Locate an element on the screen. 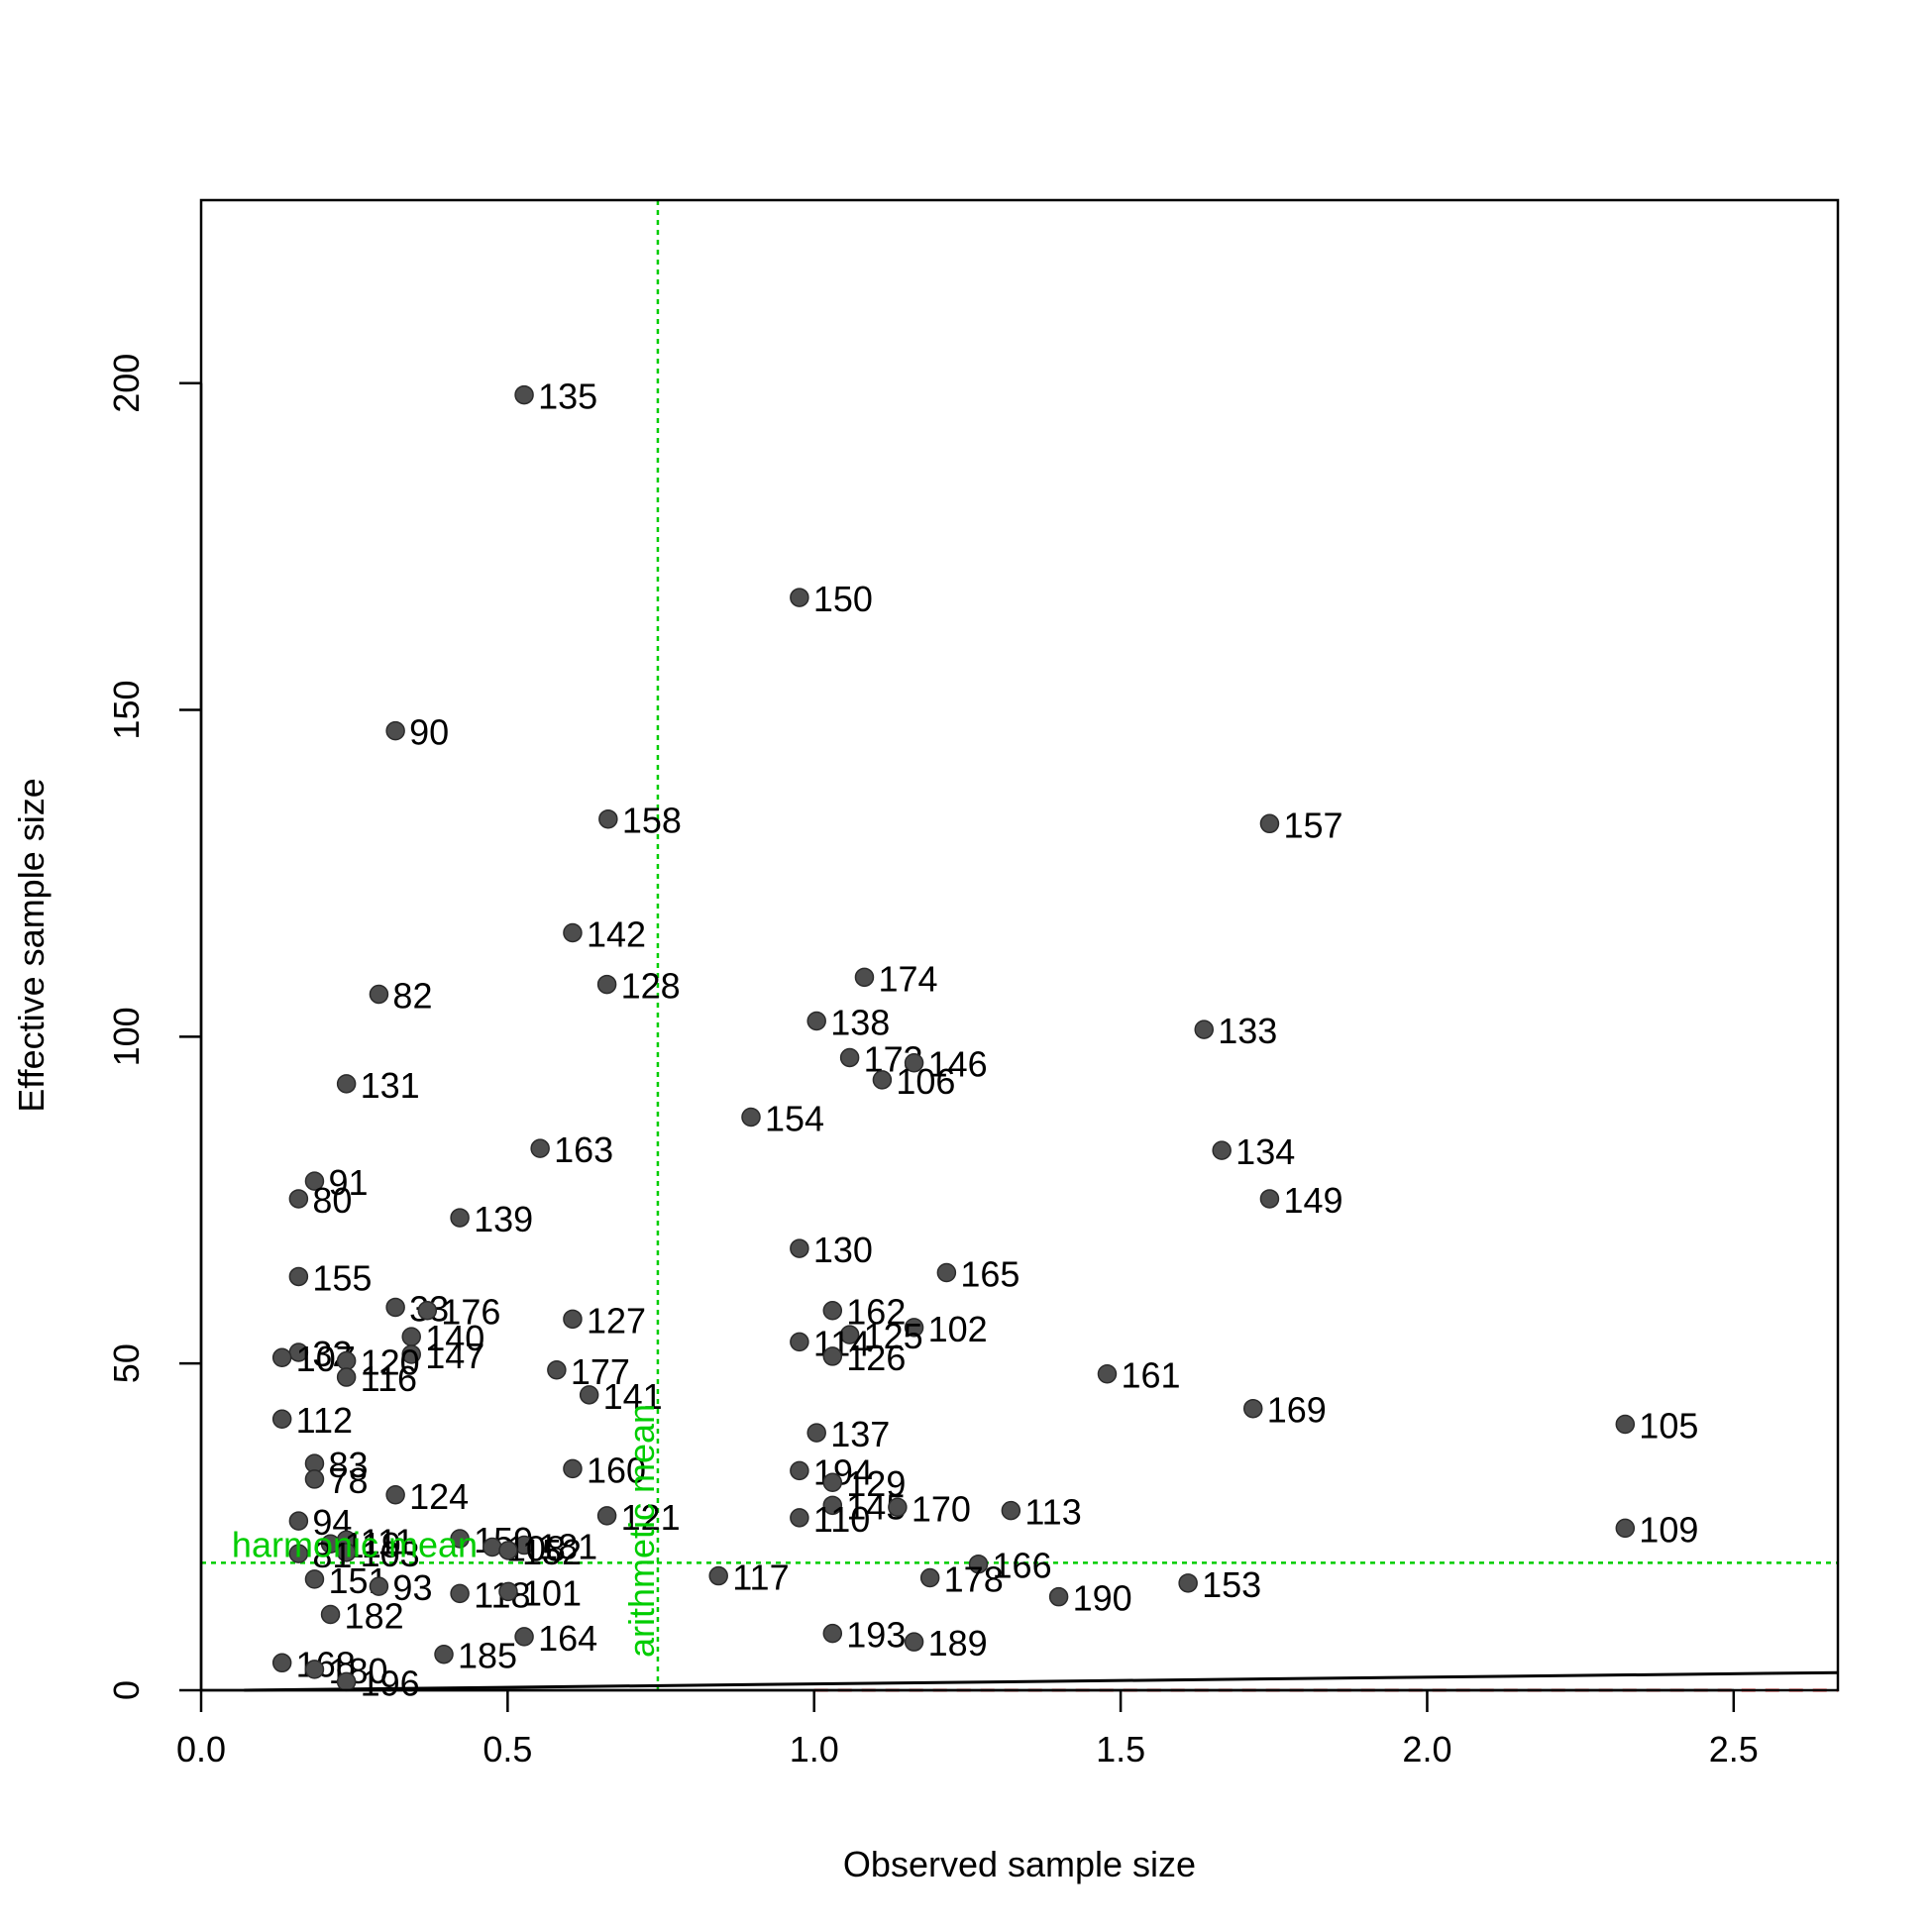  y-tick-label: 50 is located at coordinates (127, 1363).